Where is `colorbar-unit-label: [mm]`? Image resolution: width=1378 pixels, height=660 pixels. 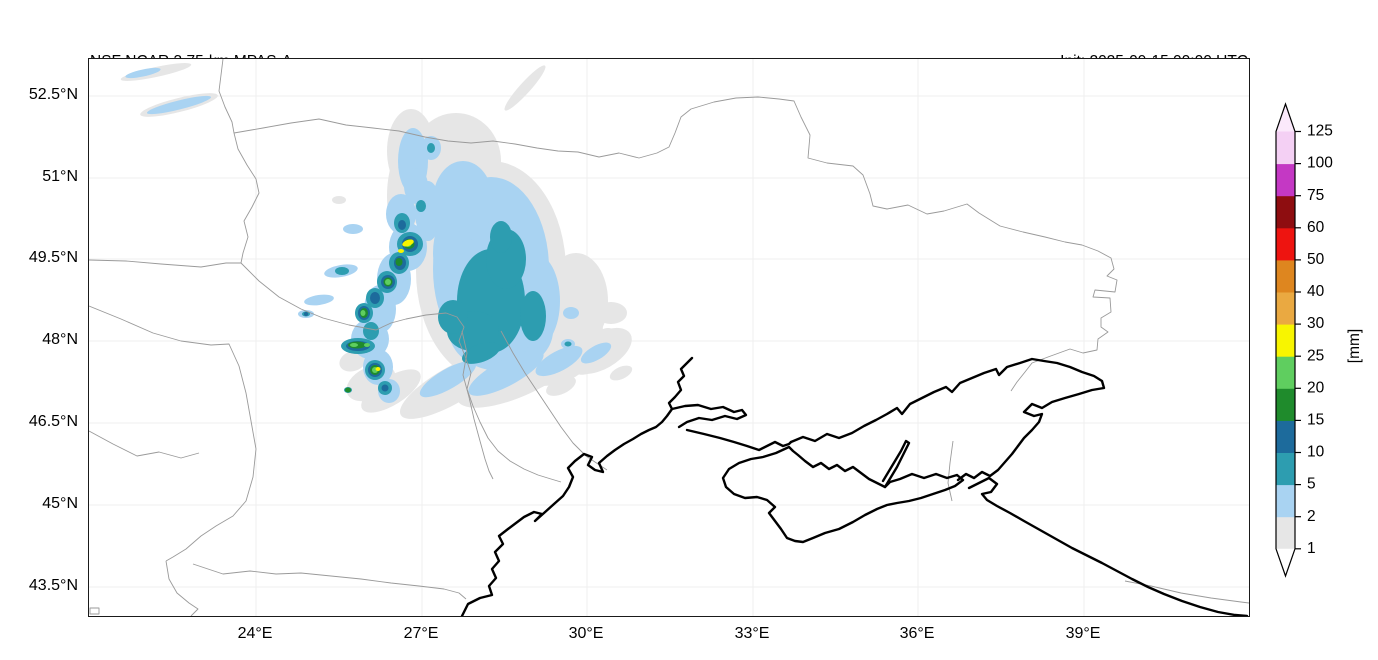 colorbar-unit-label: [mm] is located at coordinates (1354, 346).